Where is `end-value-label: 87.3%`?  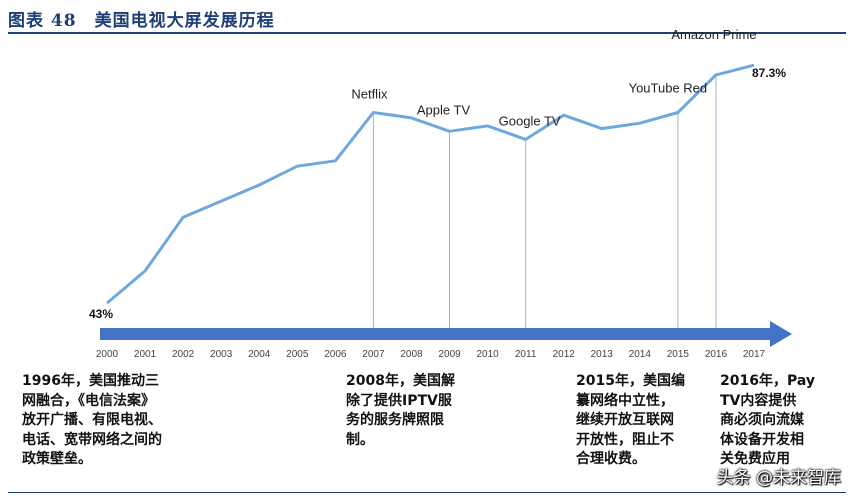 end-value-label: 87.3% is located at coordinates (769, 73).